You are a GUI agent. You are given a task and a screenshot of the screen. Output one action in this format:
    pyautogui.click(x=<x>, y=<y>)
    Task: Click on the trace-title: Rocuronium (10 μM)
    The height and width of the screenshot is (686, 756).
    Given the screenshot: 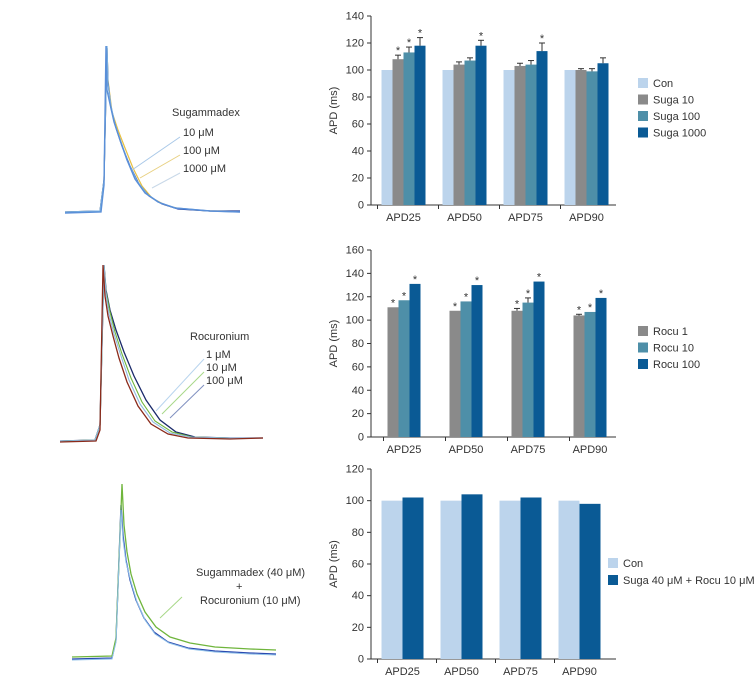 What is the action you would take?
    pyautogui.click(x=250, y=601)
    